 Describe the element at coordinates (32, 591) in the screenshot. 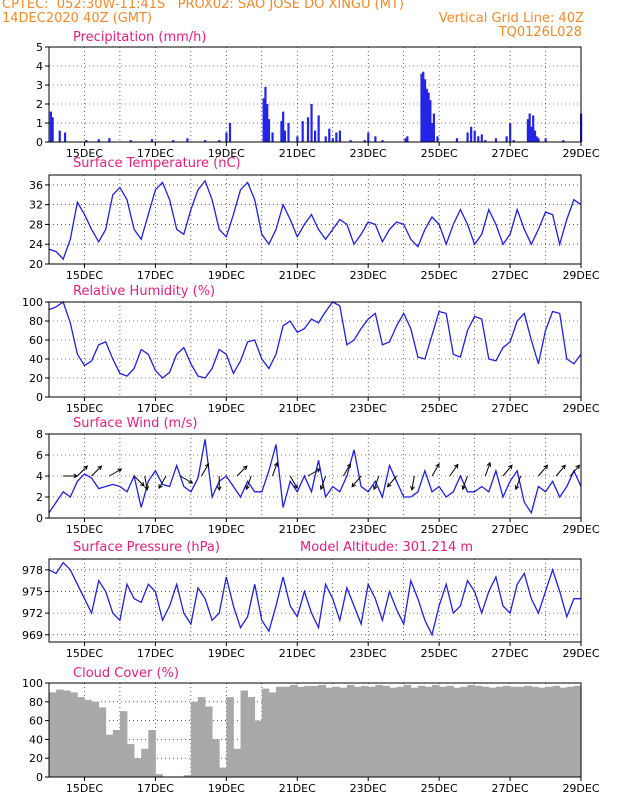

I see `y-tick-label: 975` at that location.